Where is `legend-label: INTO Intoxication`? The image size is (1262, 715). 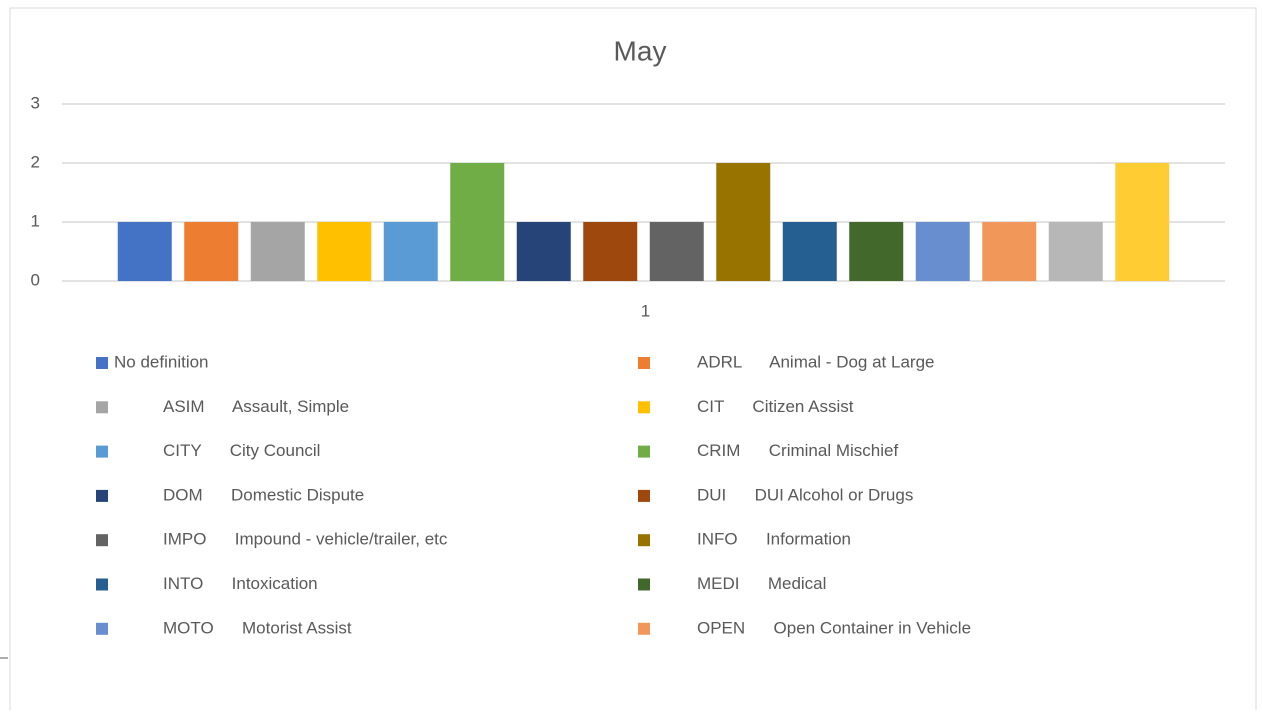 legend-label: INTO Intoxication is located at coordinates (240, 583).